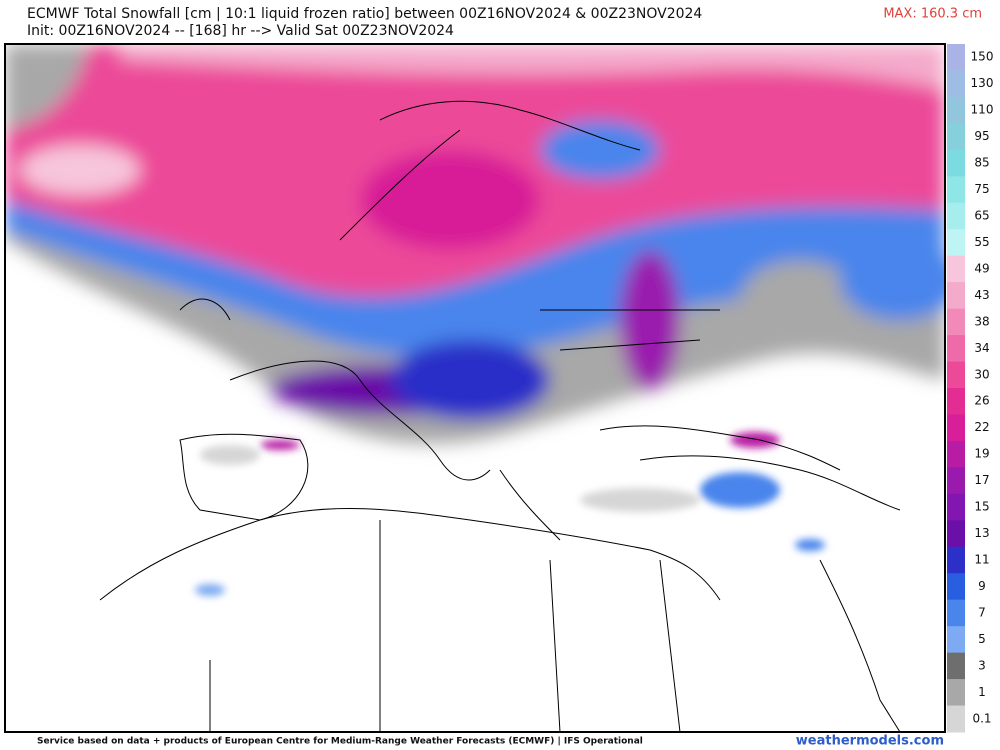 The image size is (1000, 750). Describe the element at coordinates (981, 718) in the screenshot. I see `colorbar-label: 0.1` at that location.